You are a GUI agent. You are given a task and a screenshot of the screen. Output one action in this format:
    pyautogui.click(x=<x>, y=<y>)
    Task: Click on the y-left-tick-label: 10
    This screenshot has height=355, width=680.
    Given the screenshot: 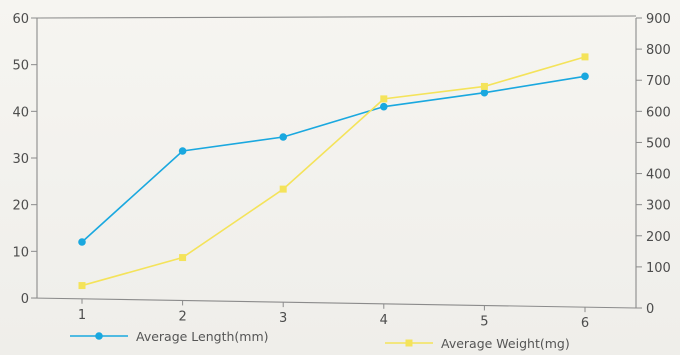 What is the action you would take?
    pyautogui.click(x=20, y=252)
    